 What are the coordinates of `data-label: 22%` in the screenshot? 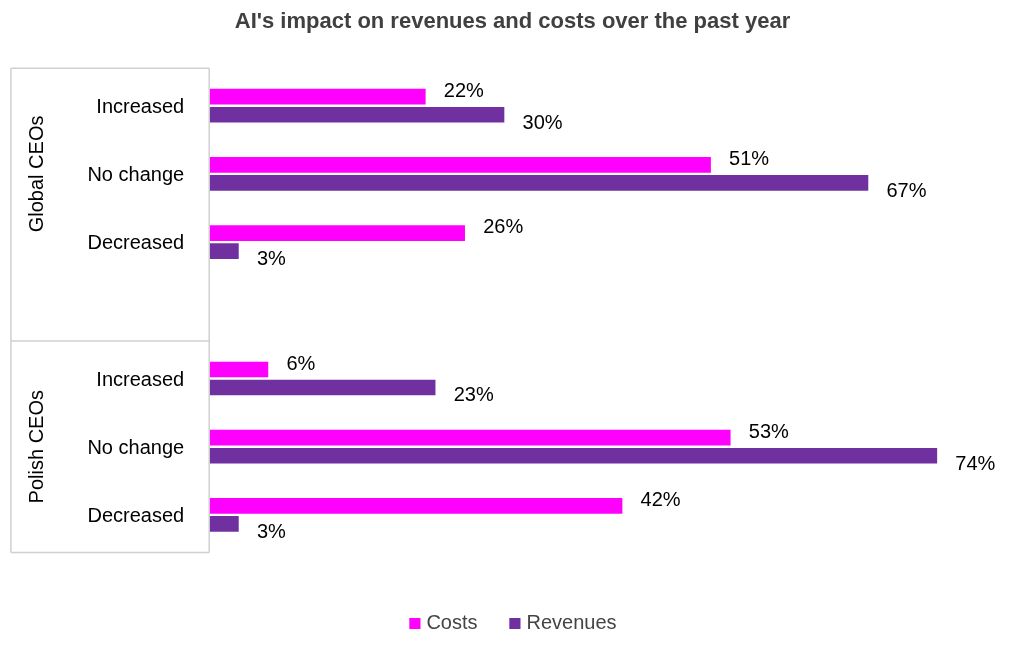 It's located at (464, 89).